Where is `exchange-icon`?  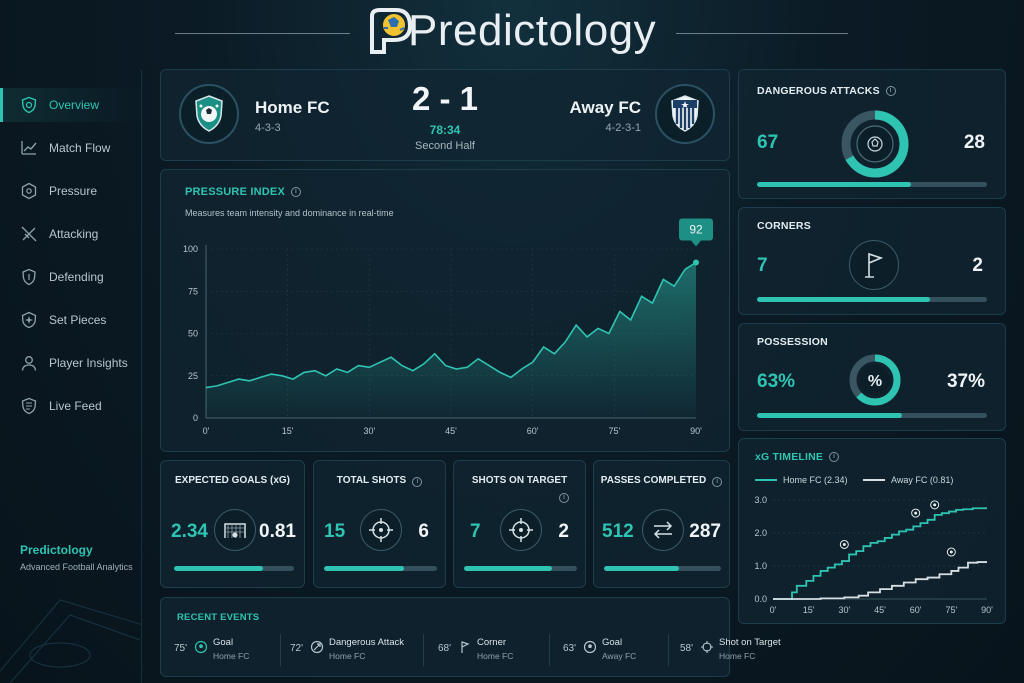 exchange-icon is located at coordinates (663, 530).